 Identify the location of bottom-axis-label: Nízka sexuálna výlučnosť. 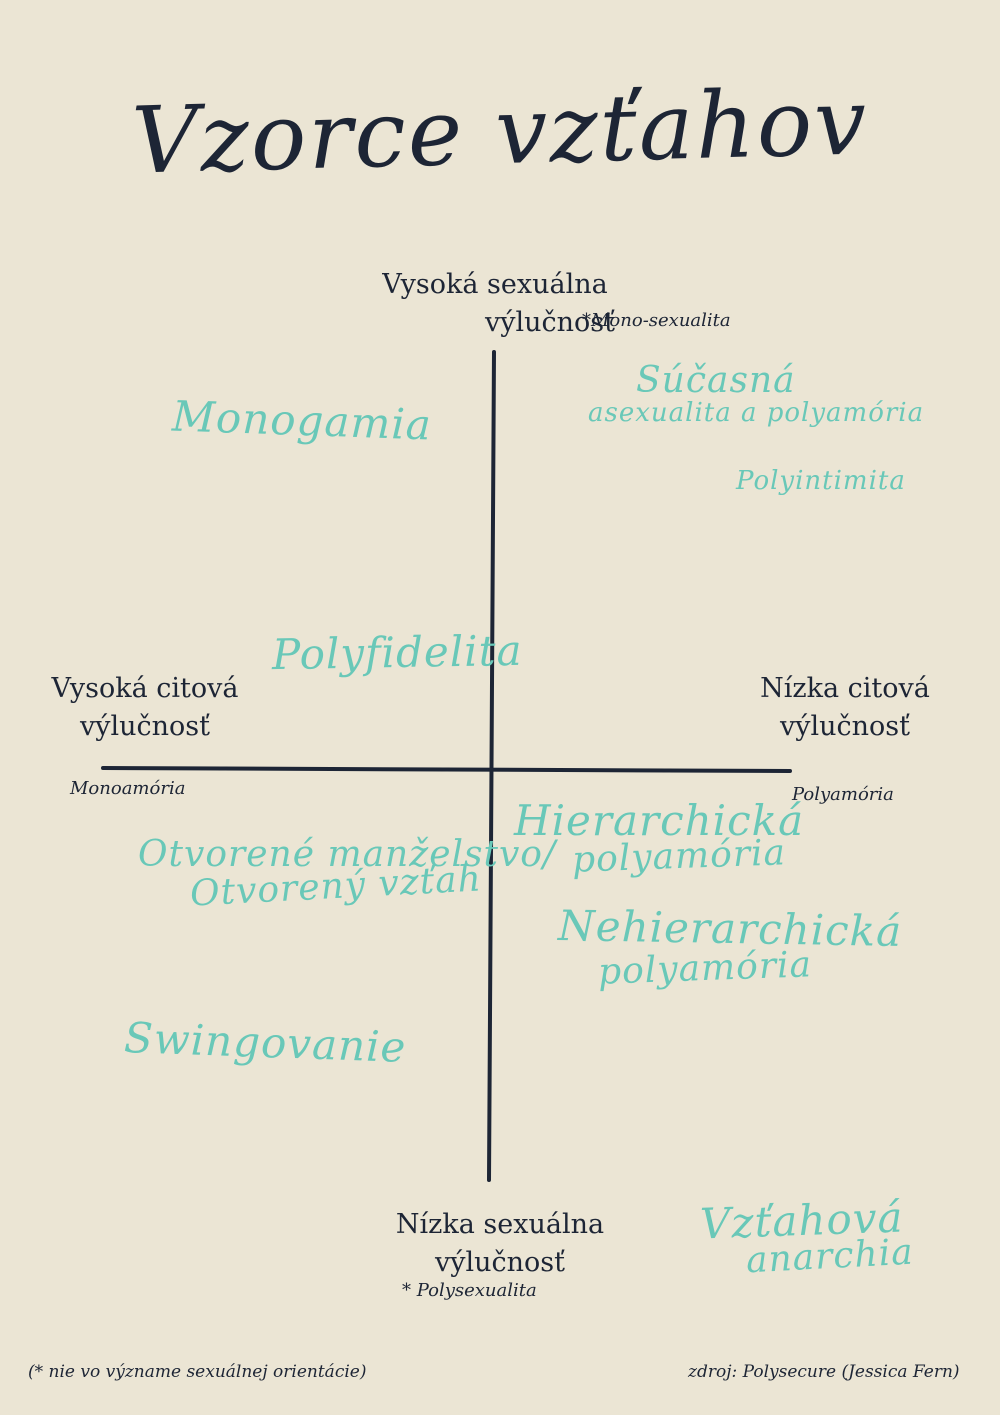
(500, 1244).